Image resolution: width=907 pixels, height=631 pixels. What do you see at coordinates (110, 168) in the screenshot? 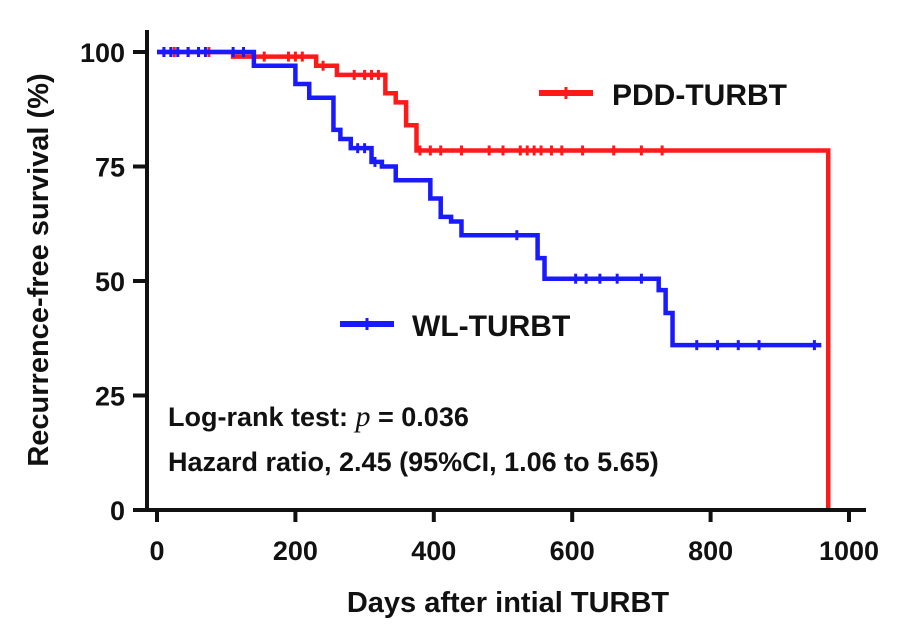
I see `y-tick-label: 75` at bounding box center [110, 168].